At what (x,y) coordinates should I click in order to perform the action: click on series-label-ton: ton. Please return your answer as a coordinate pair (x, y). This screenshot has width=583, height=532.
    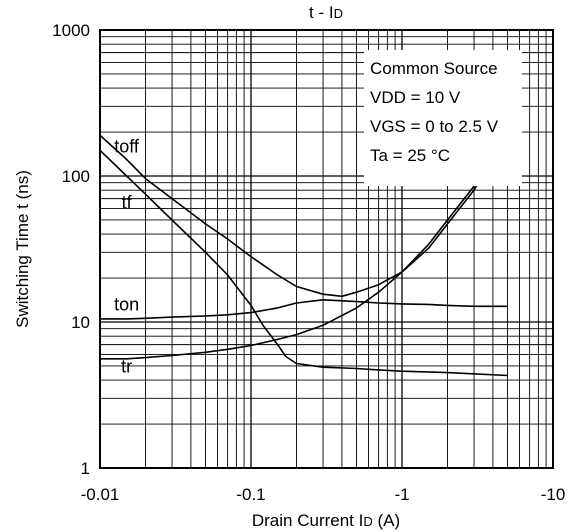
    Looking at the image, I should click on (126, 304).